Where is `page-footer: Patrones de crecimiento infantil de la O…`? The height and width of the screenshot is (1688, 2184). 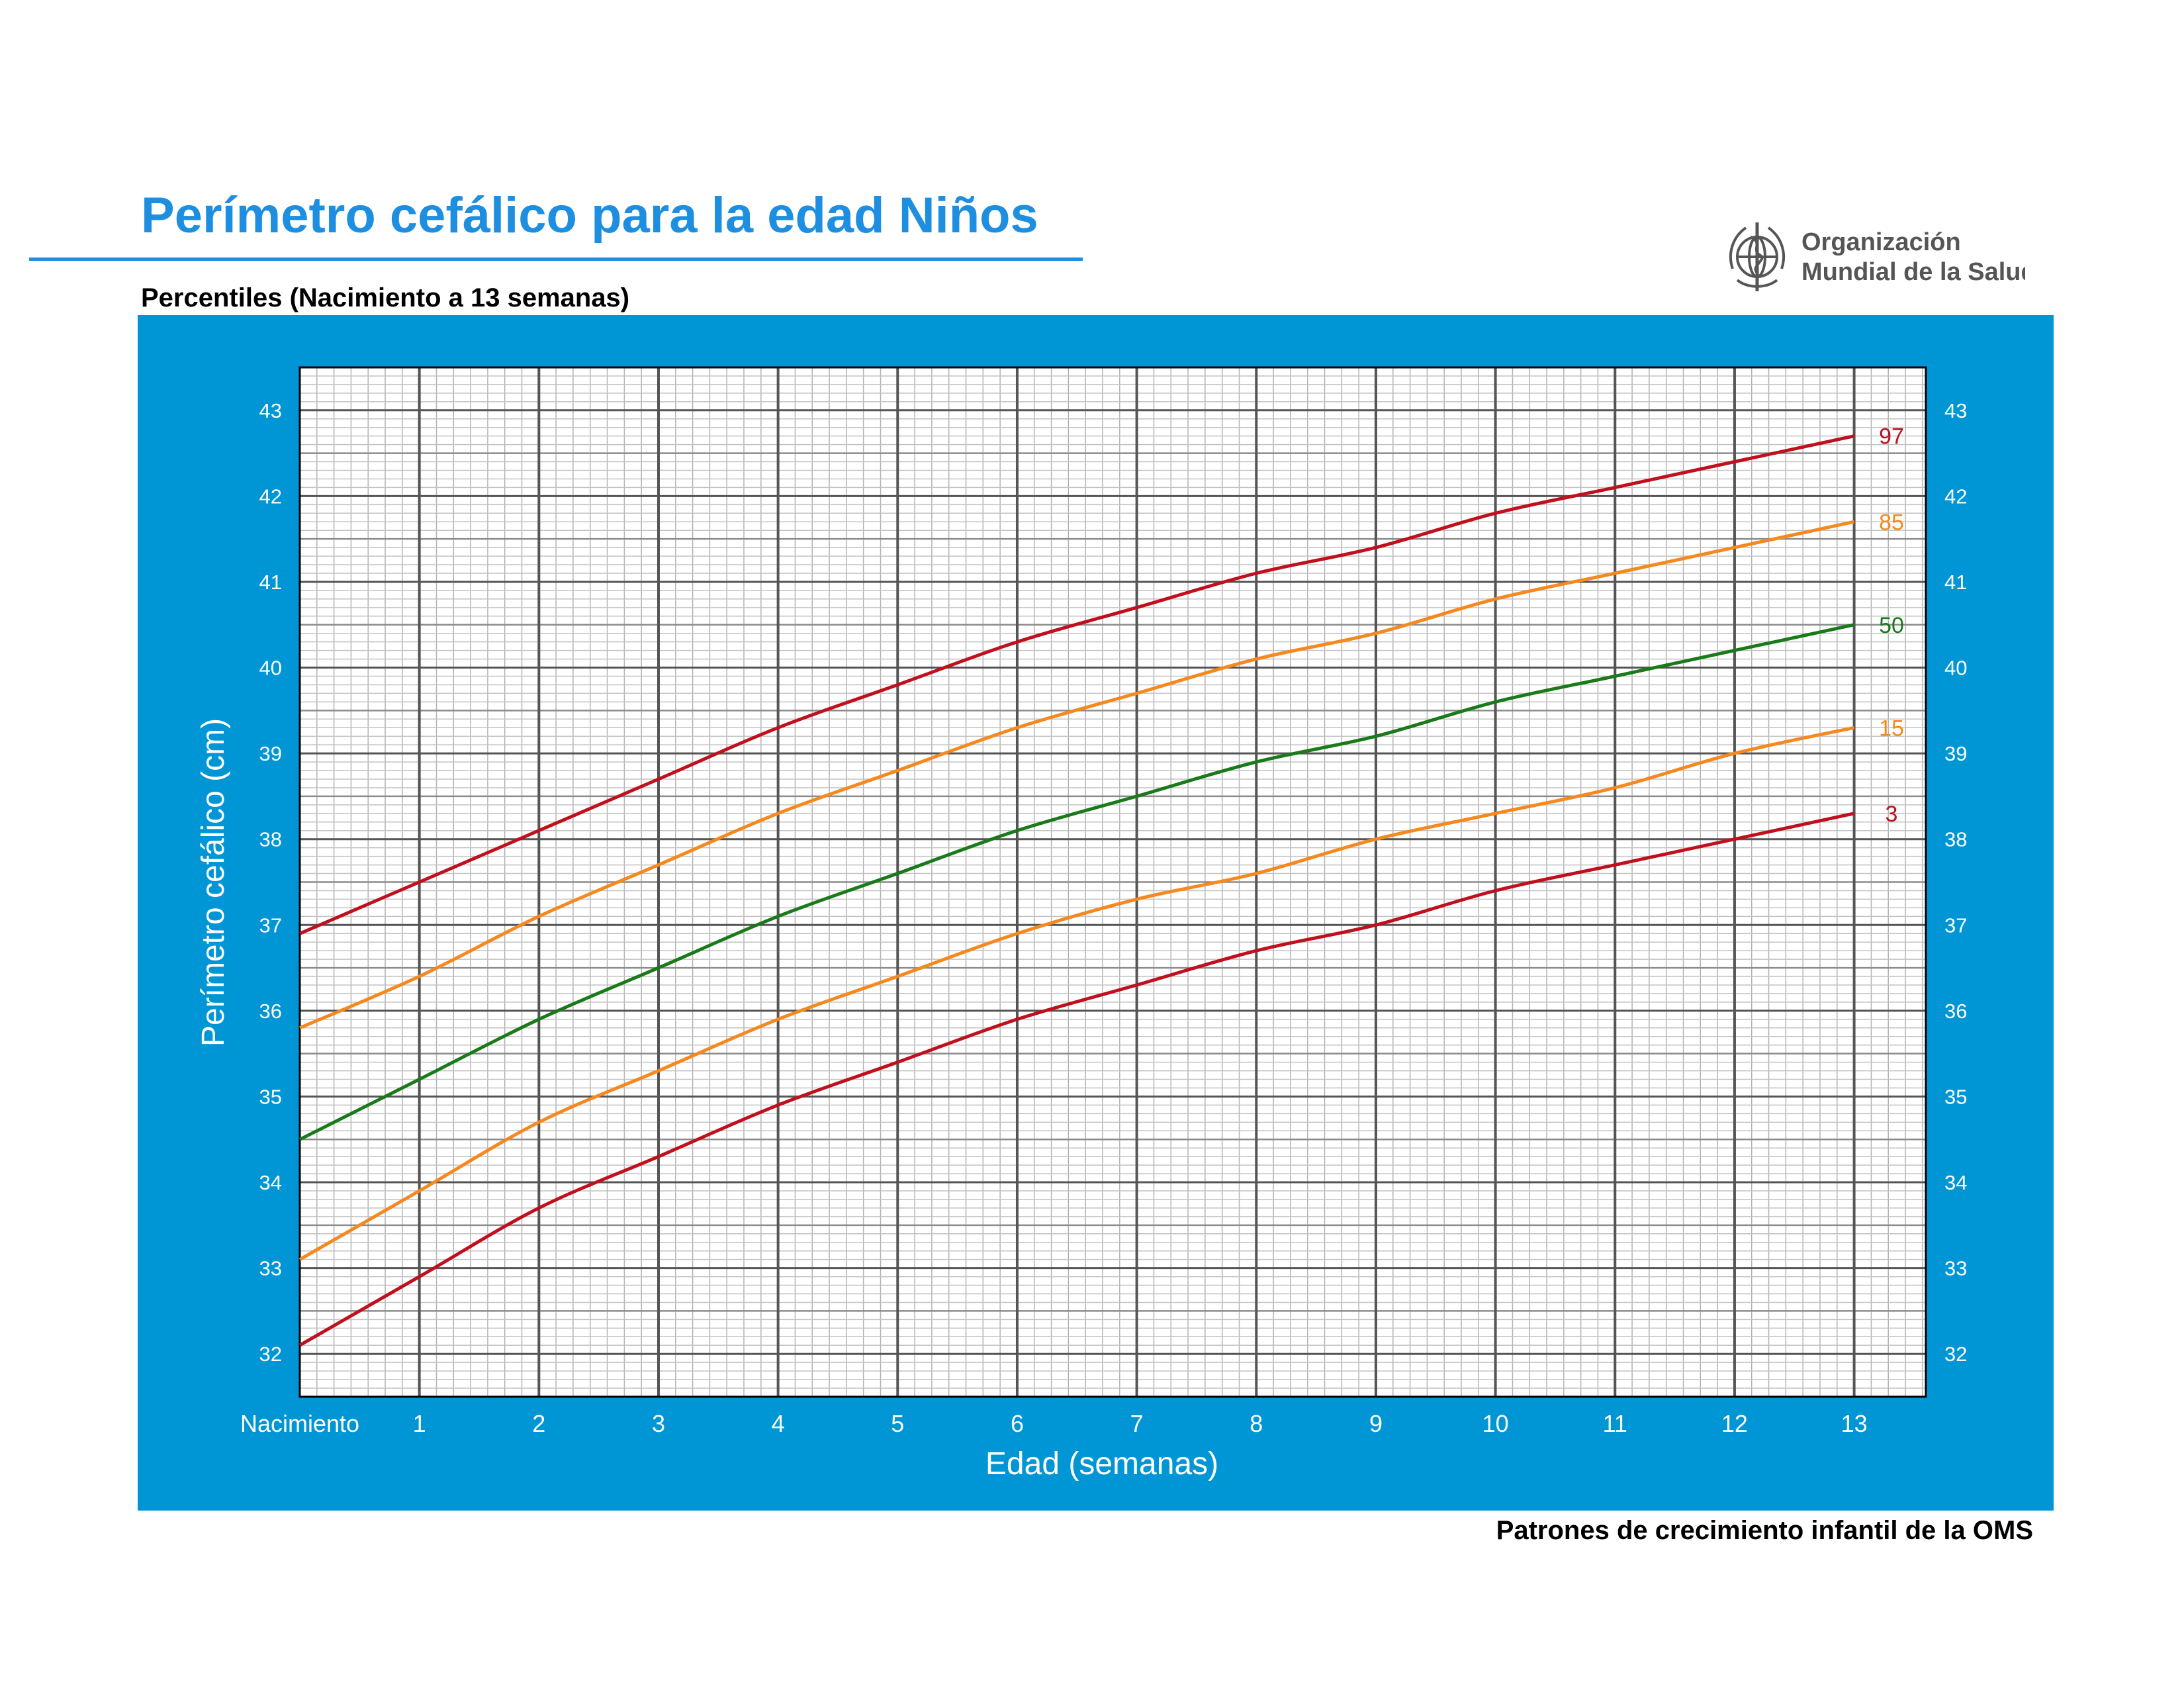
page-footer: Patrones de crecimiento infantil de la O… is located at coordinates (1764, 1530).